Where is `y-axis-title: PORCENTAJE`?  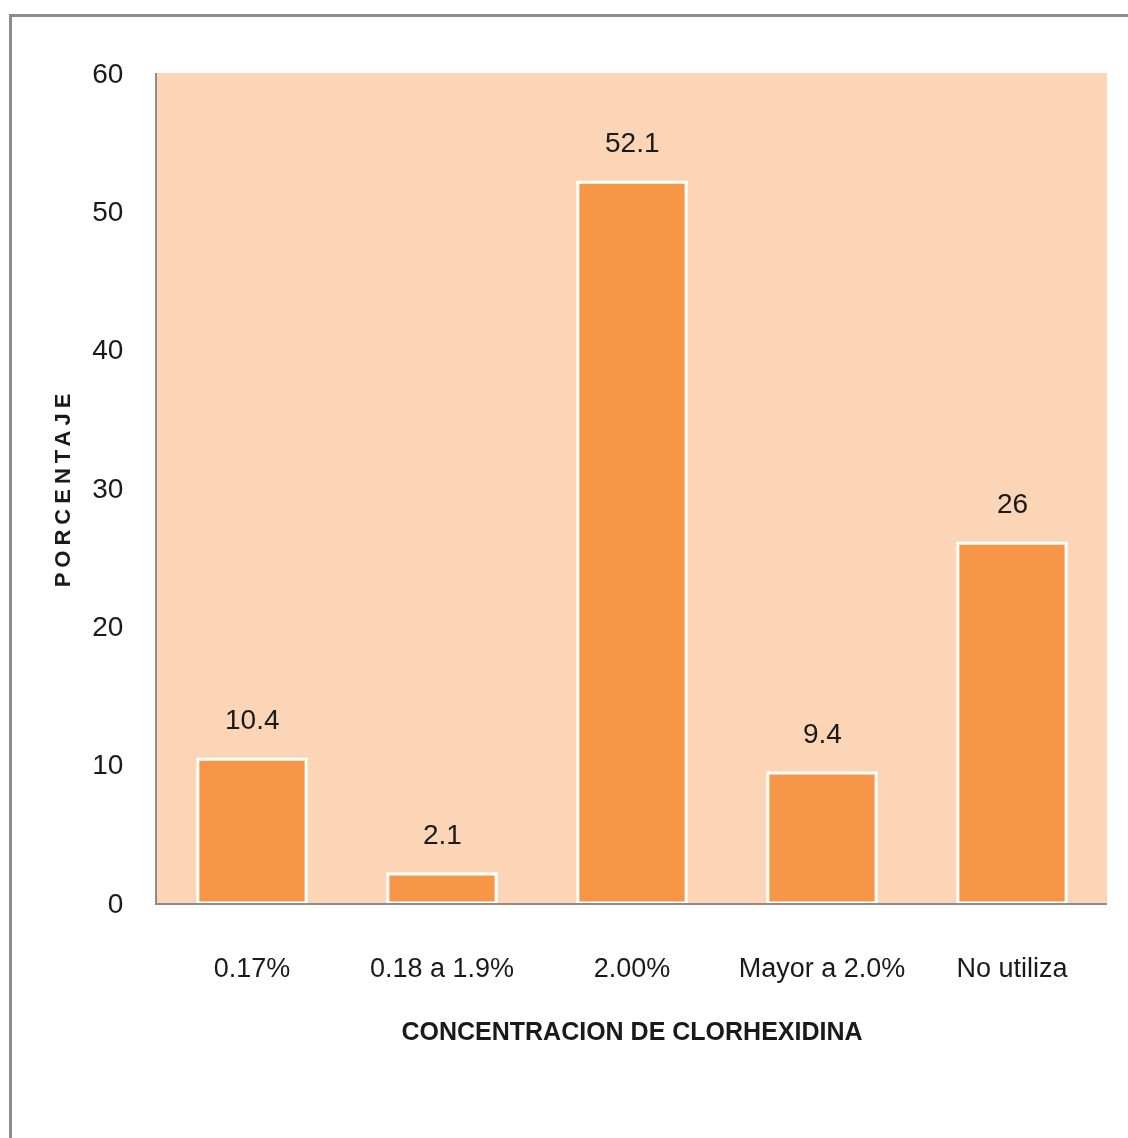 y-axis-title: PORCENTAJE is located at coordinates (62, 488).